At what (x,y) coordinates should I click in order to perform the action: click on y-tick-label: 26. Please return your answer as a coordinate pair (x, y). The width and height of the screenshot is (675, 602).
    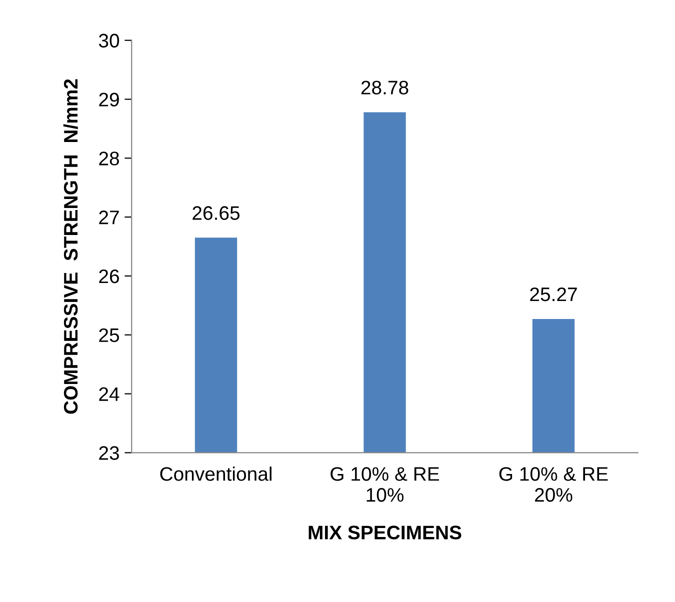
    Looking at the image, I should click on (109, 276).